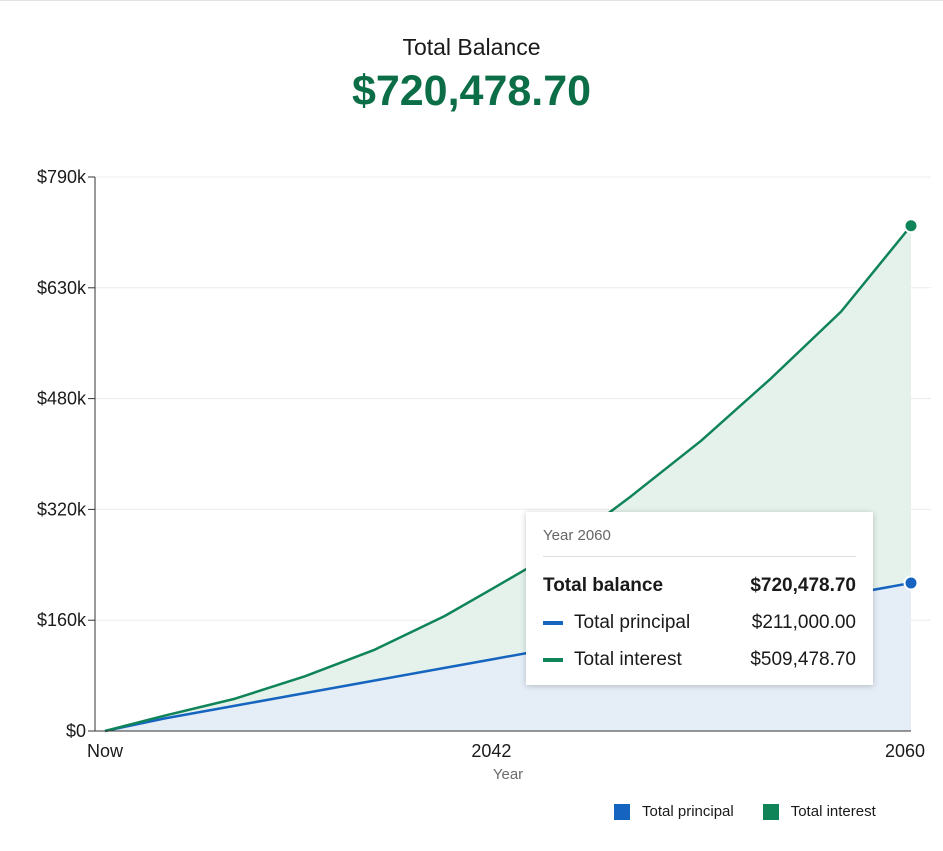 The image size is (943, 851). What do you see at coordinates (770, 811) in the screenshot?
I see `interest-swatch-icon` at bounding box center [770, 811].